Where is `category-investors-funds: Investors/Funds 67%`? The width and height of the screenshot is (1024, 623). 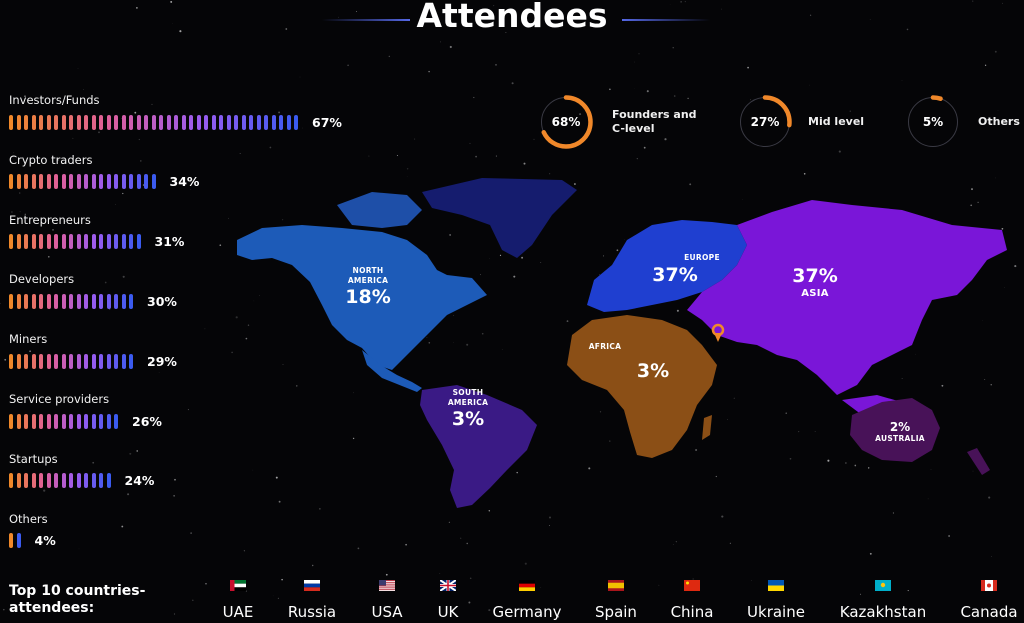
category-investors-funds: Investors/Funds 67% is located at coordinates (175, 111).